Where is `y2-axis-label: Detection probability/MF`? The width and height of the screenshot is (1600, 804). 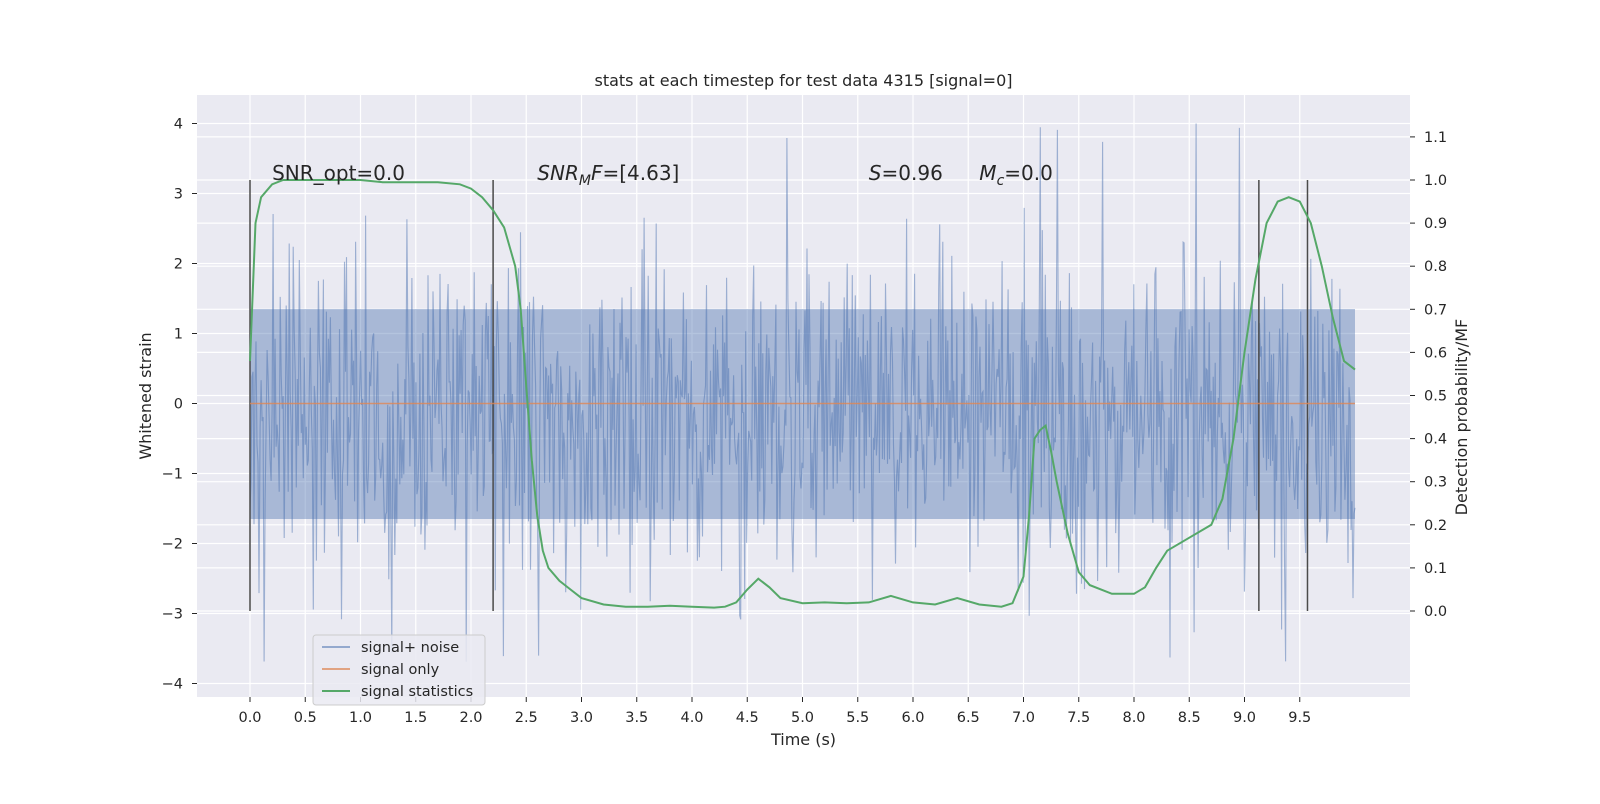
y2-axis-label: Detection probability/MF is located at coordinates (1461, 417).